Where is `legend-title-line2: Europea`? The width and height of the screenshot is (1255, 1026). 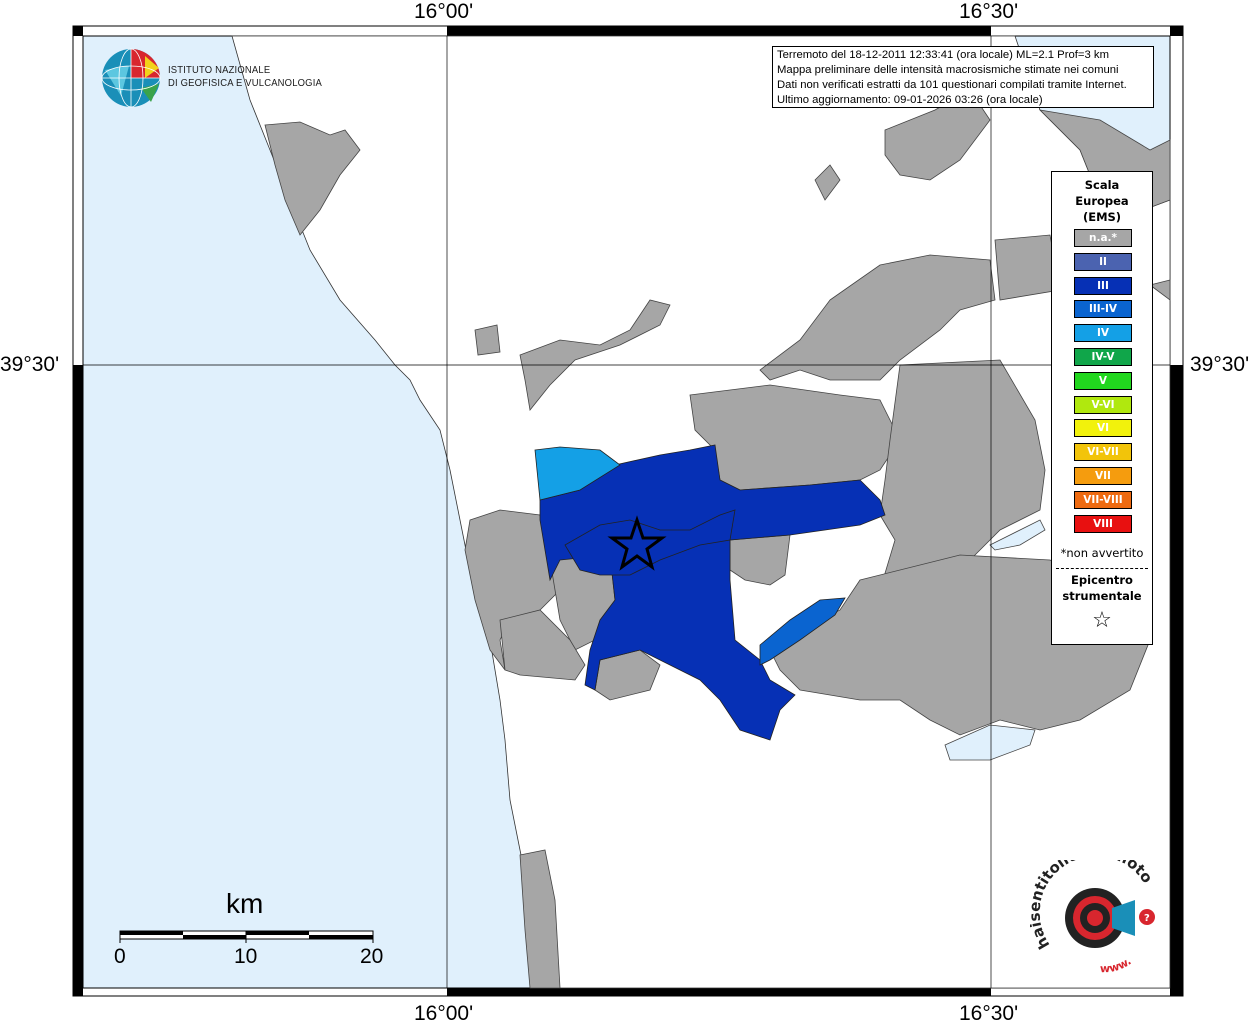
legend-title-line2: Europea is located at coordinates (1102, 201).